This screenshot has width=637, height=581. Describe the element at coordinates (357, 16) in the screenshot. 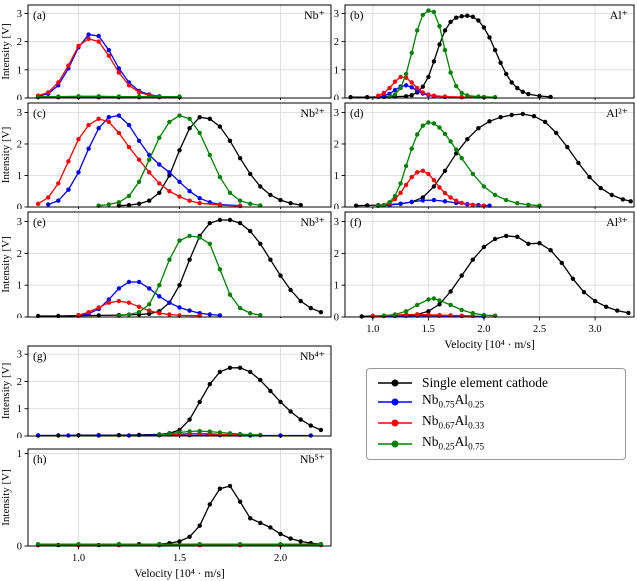

I see `panel-label-b: (b)` at that location.